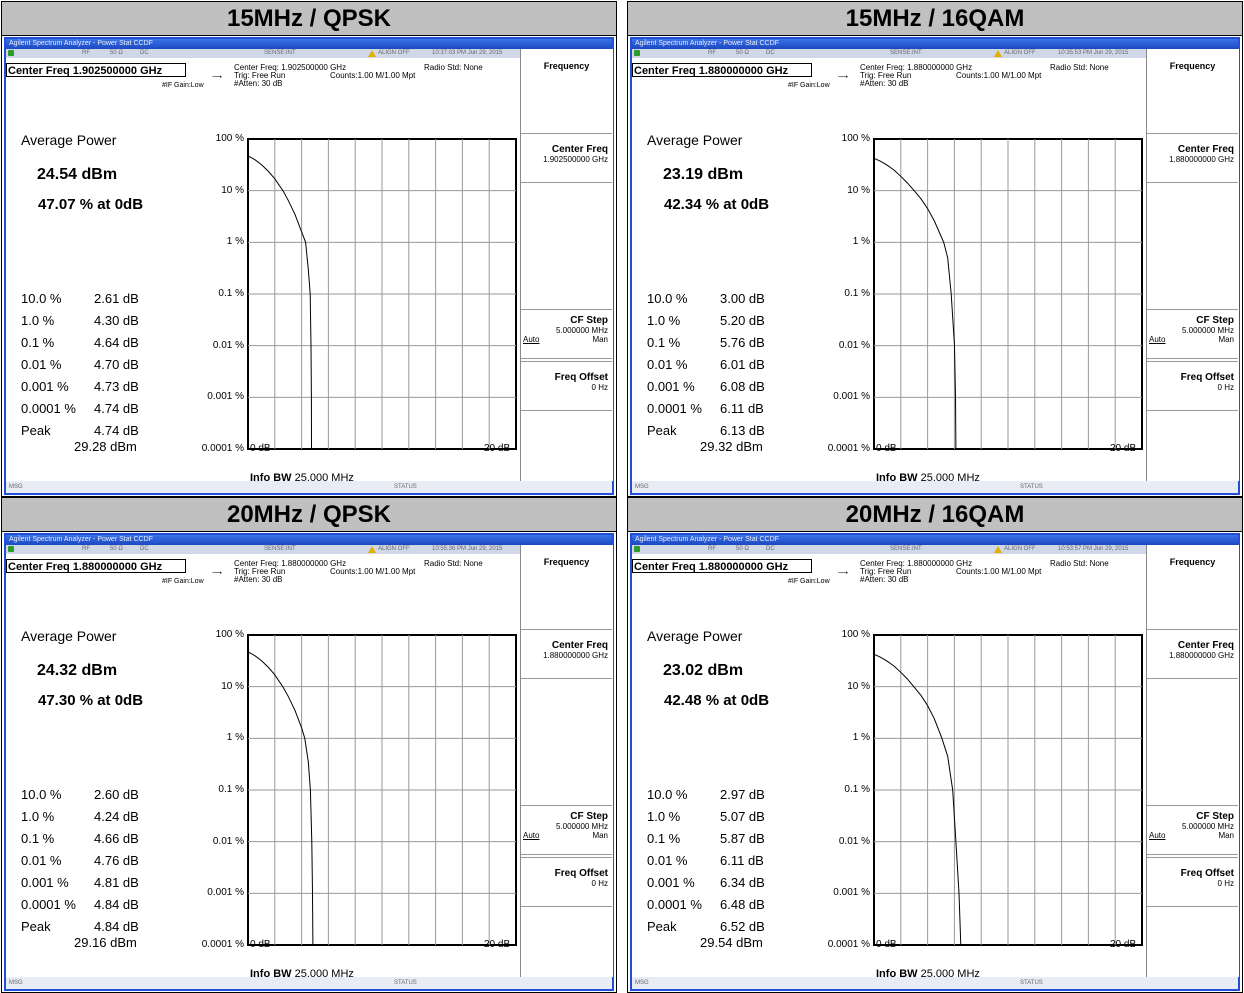 The height and width of the screenshot is (993, 1244). Describe the element at coordinates (96, 70) in the screenshot. I see `center-freq-field: Center Freq 1.902500000 GHz` at that location.